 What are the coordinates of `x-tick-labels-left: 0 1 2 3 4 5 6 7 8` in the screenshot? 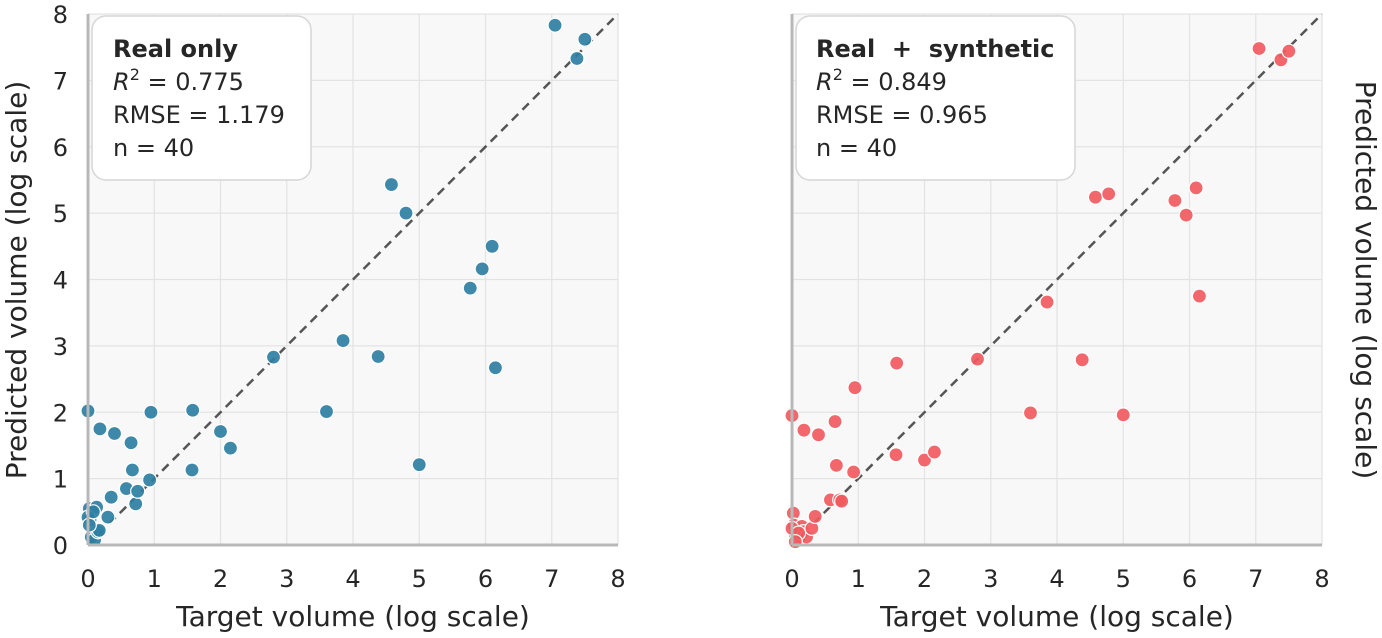 It's located at (352, 579).